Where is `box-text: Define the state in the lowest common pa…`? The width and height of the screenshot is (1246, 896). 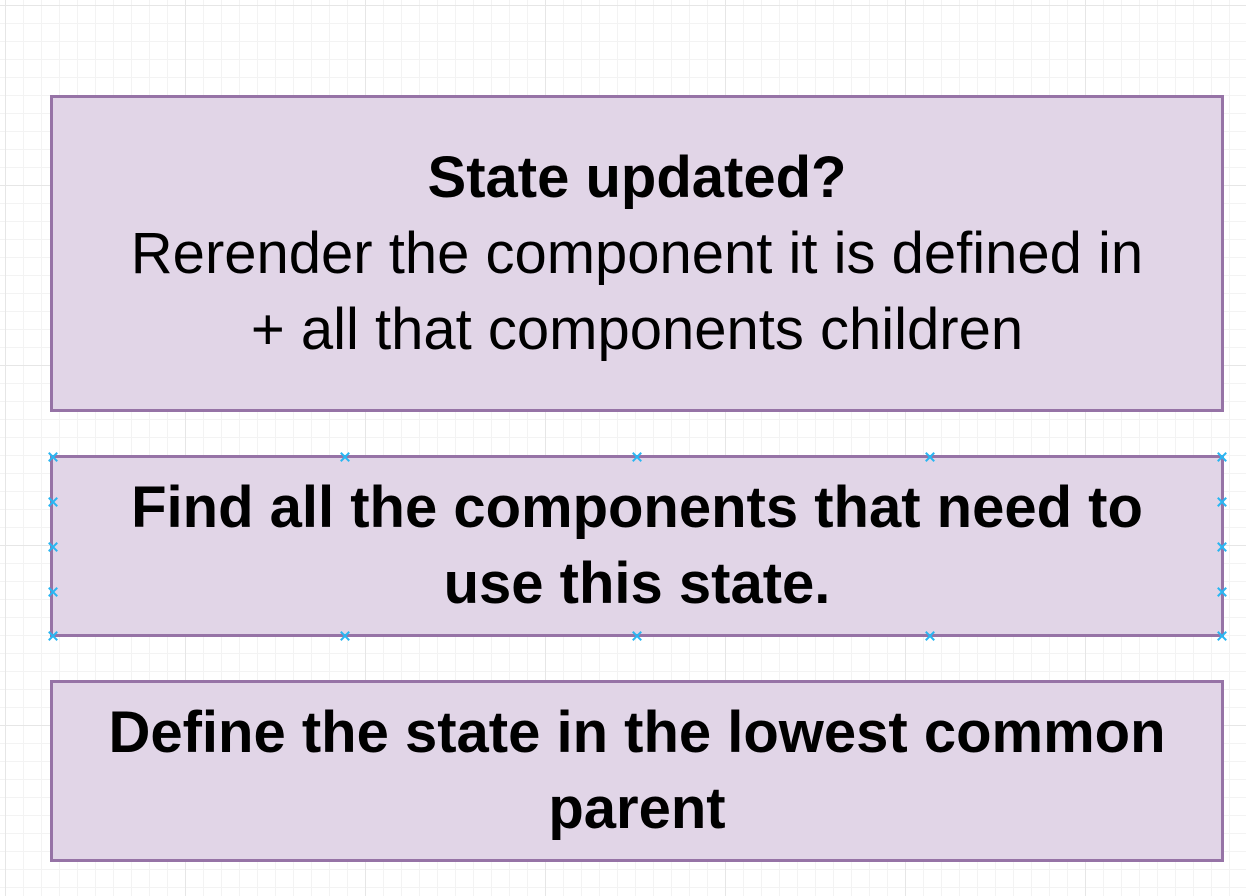 box-text: Define the state in the lowest common pa… is located at coordinates (637, 770).